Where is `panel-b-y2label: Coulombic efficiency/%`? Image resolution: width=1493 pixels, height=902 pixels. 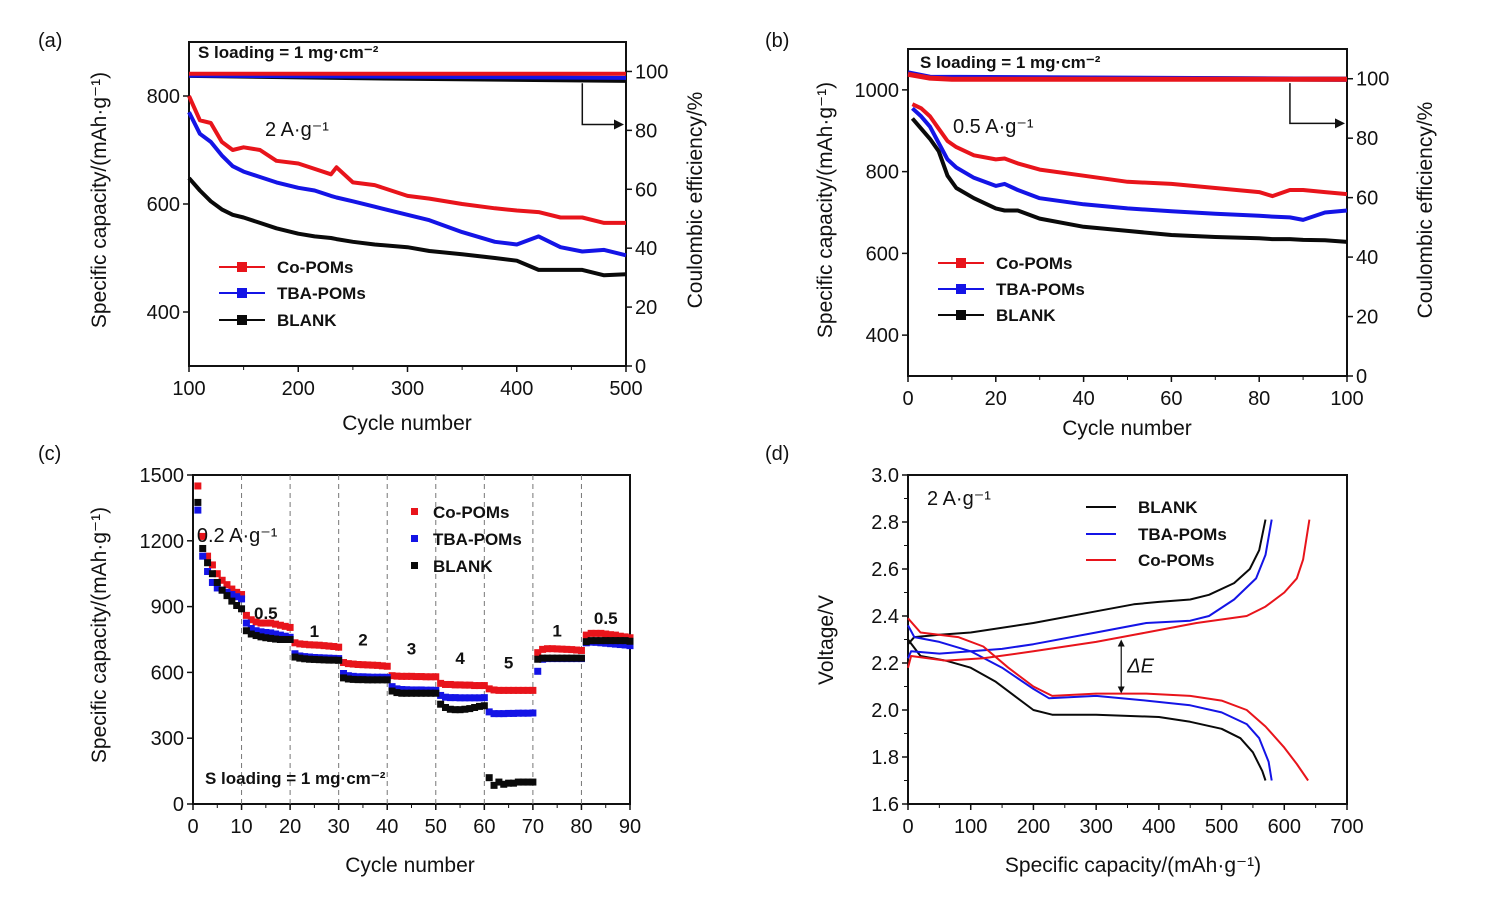 panel-b-y2label: Coulombic efficiency/% is located at coordinates (1425, 210).